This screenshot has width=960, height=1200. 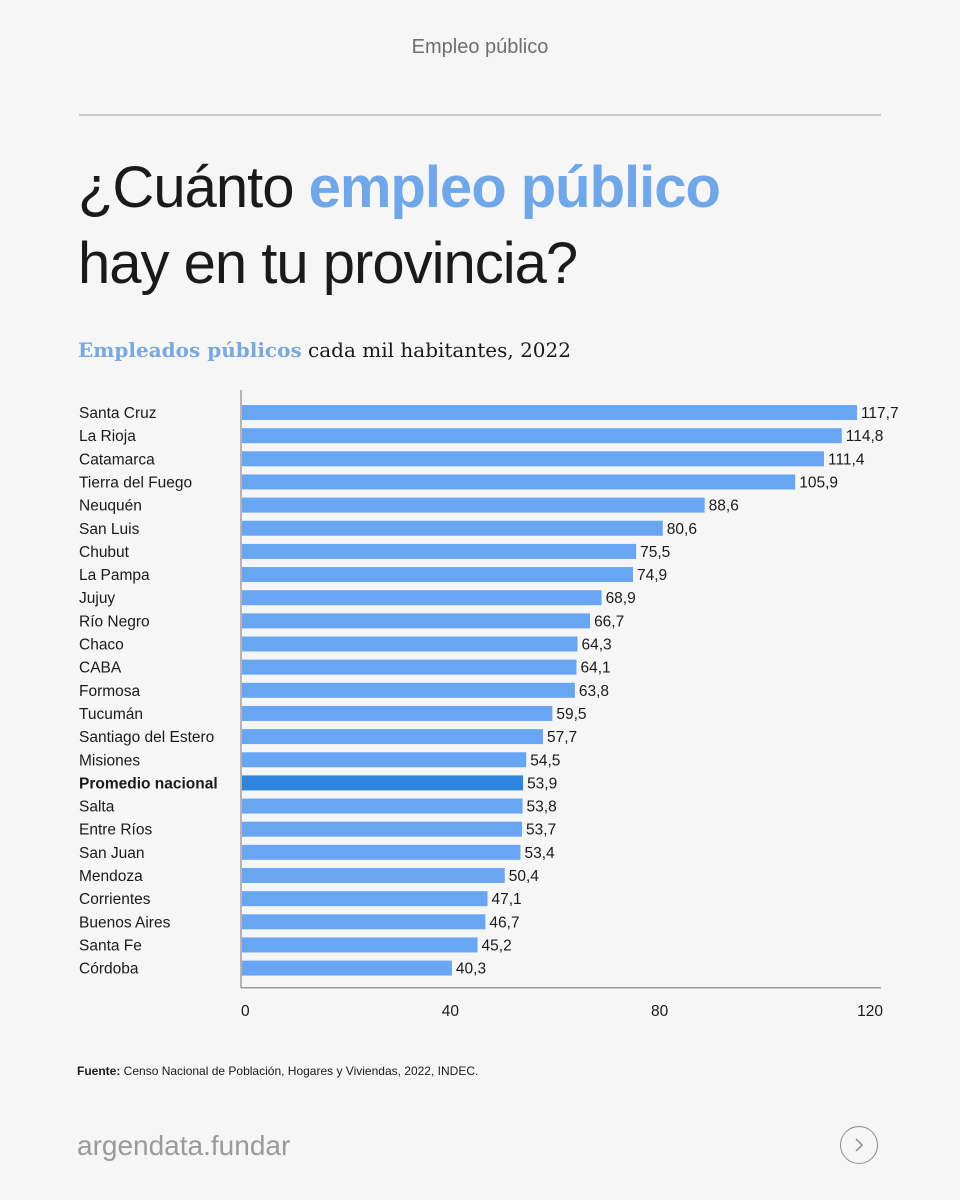 I want to click on x-tick-label: 80, so click(x=660, y=1011).